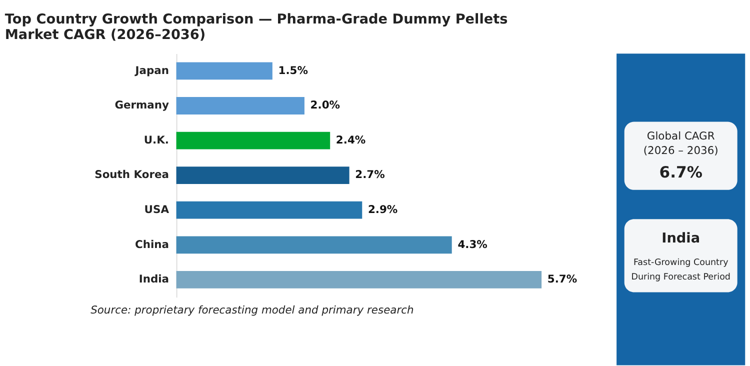 The height and width of the screenshot is (366, 750). Describe the element at coordinates (680, 263) in the screenshot. I see `text: Fast-Growing Country` at that location.